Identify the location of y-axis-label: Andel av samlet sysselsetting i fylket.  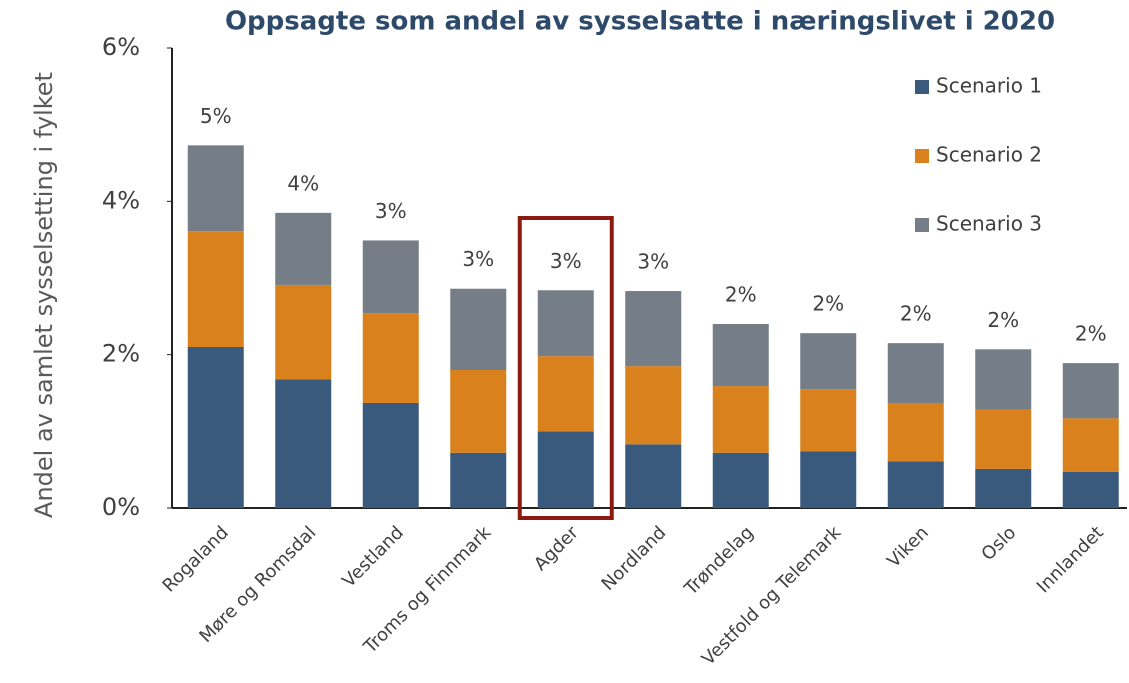
(44, 295).